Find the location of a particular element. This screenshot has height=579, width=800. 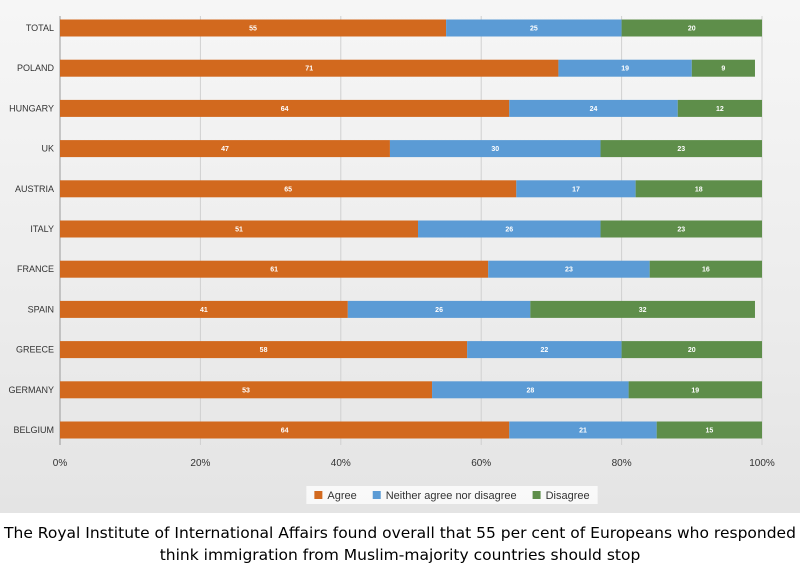

x-tick-label: 80% is located at coordinates (622, 463).